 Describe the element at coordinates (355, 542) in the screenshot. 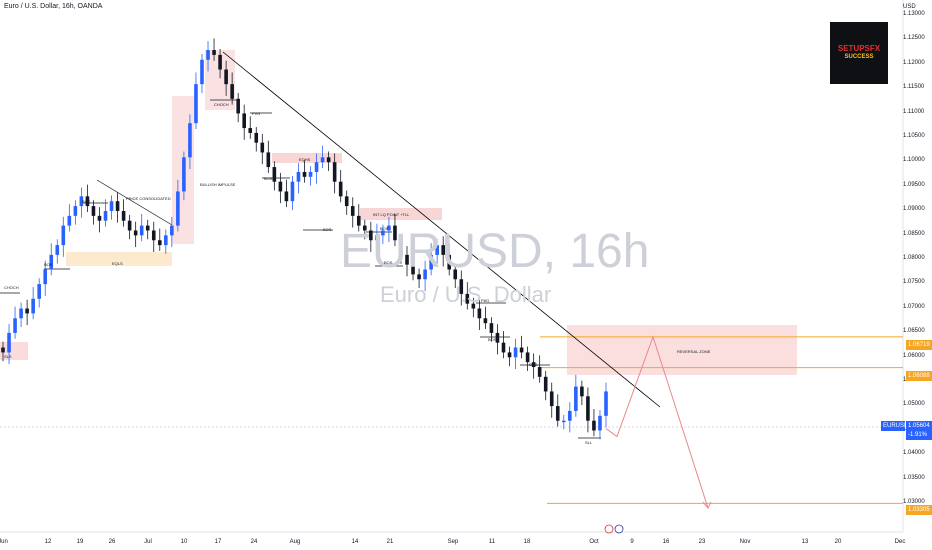

I see `time-tick-label: 14` at that location.